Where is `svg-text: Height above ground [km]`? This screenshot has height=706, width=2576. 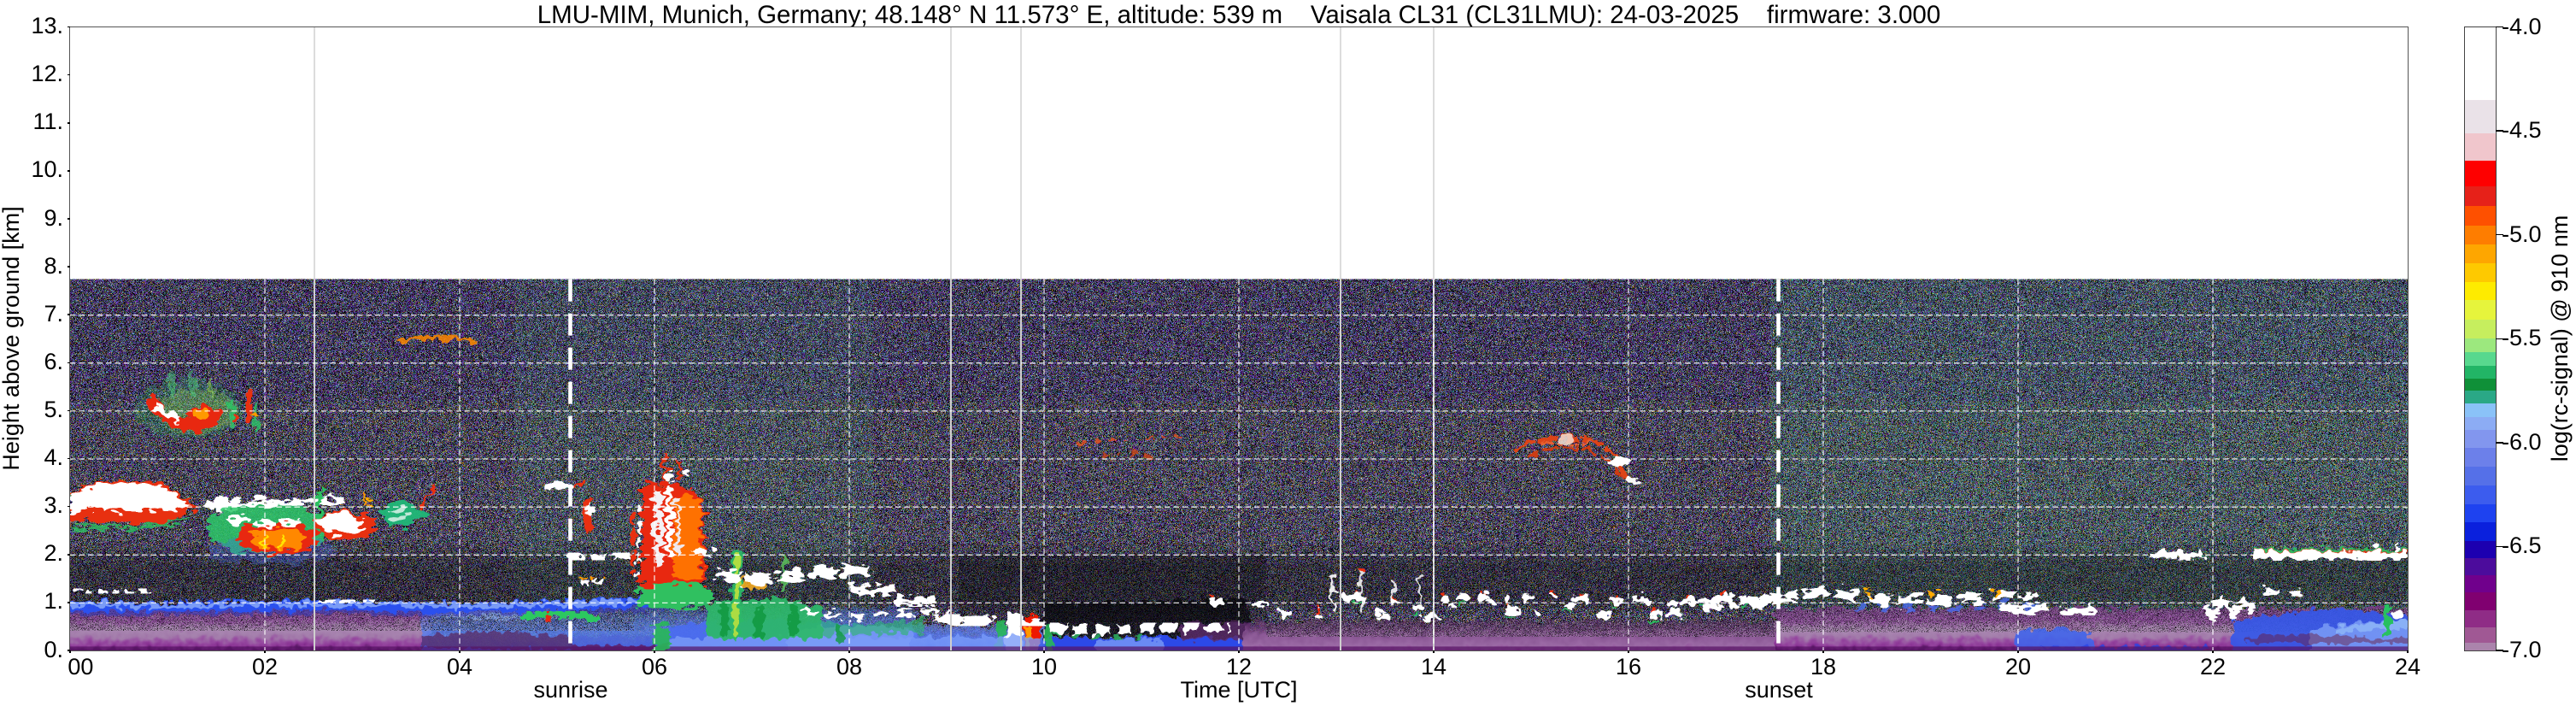 svg-text: Height above ground [km] is located at coordinates (12, 338).